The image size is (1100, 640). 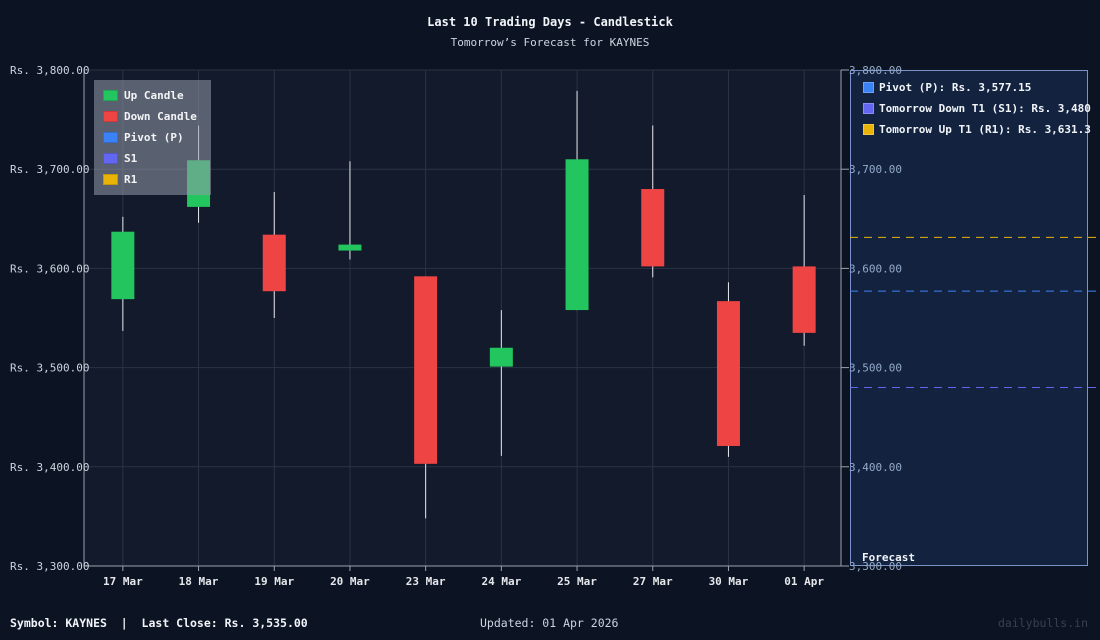 I want to click on y-tick-label: Rs. 3,300.00, so click(x=49, y=566).